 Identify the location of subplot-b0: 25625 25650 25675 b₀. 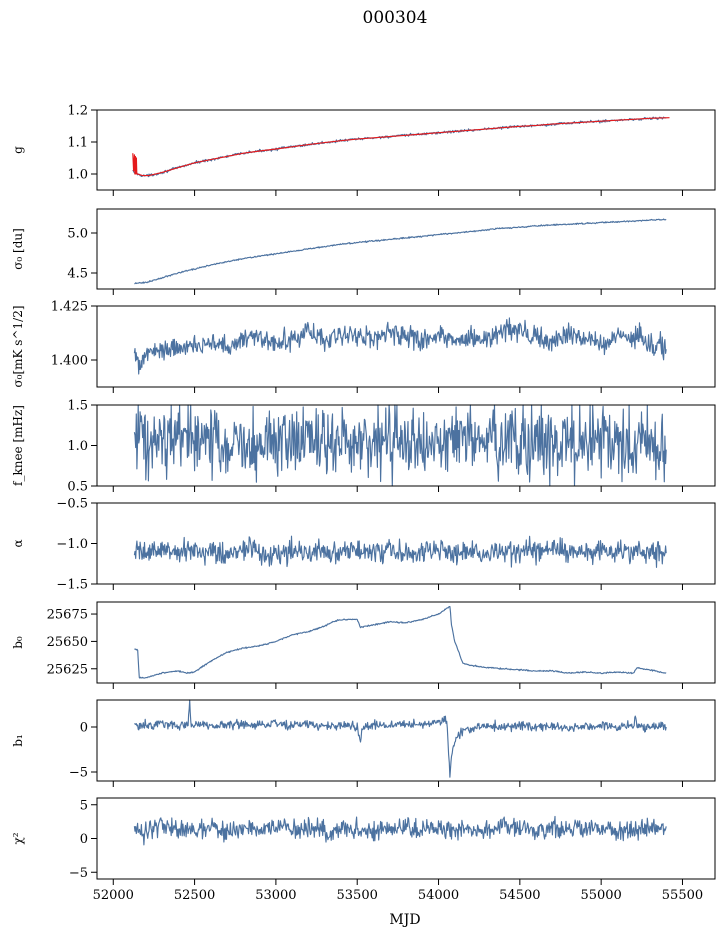
(363, 645).